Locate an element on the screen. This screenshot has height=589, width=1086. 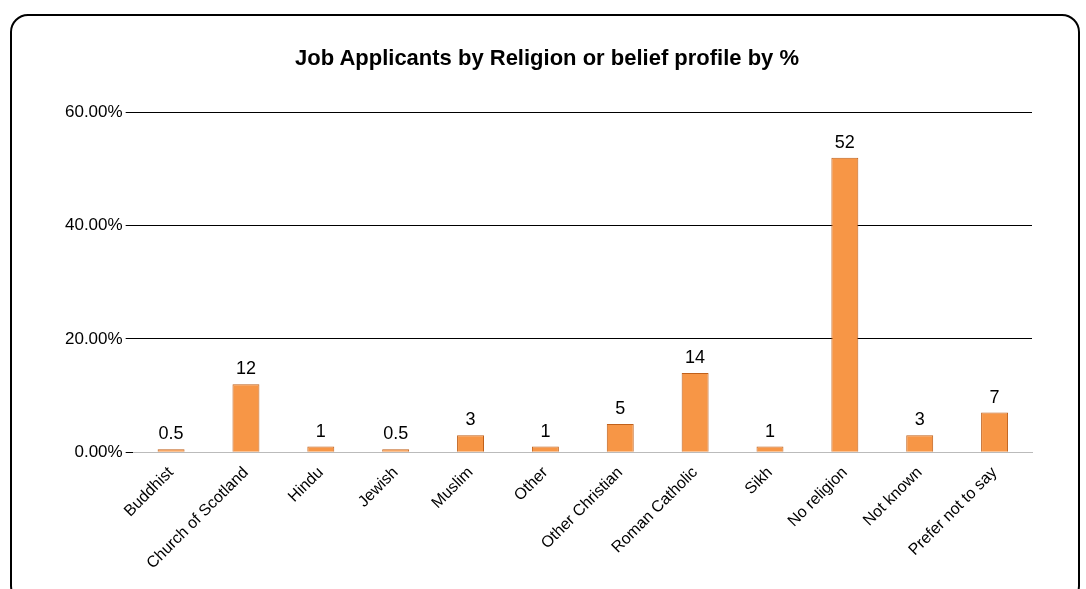
chart-title: Job Applicants by Religion or belief profile by % is located at coordinates (547, 58).